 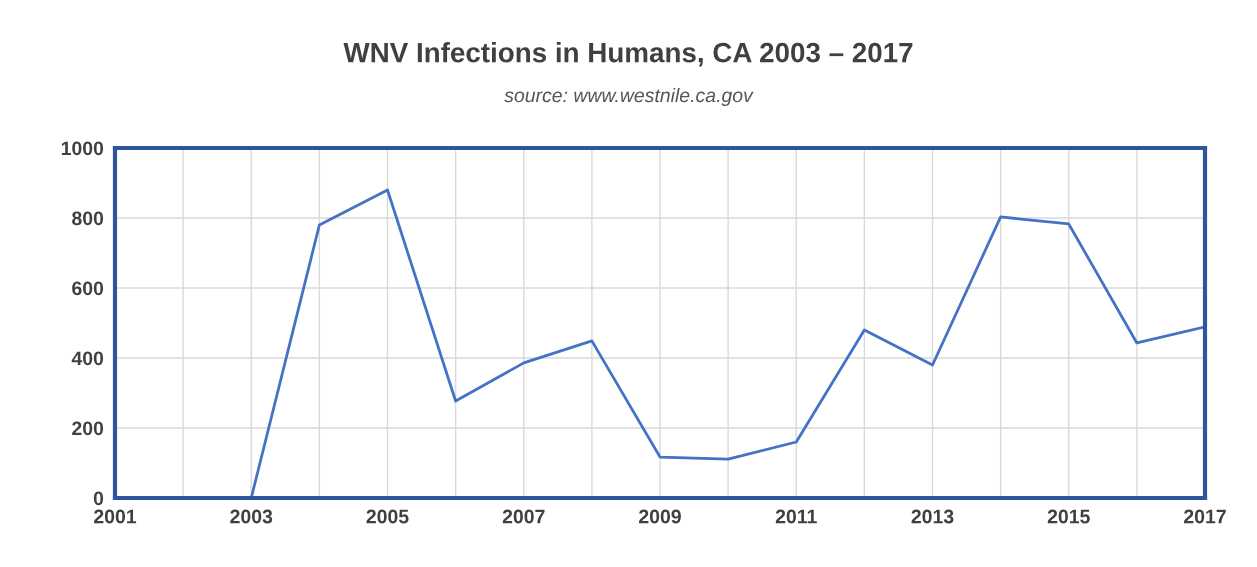 What do you see at coordinates (796, 516) in the screenshot?
I see `x-tick-label: 2011` at bounding box center [796, 516].